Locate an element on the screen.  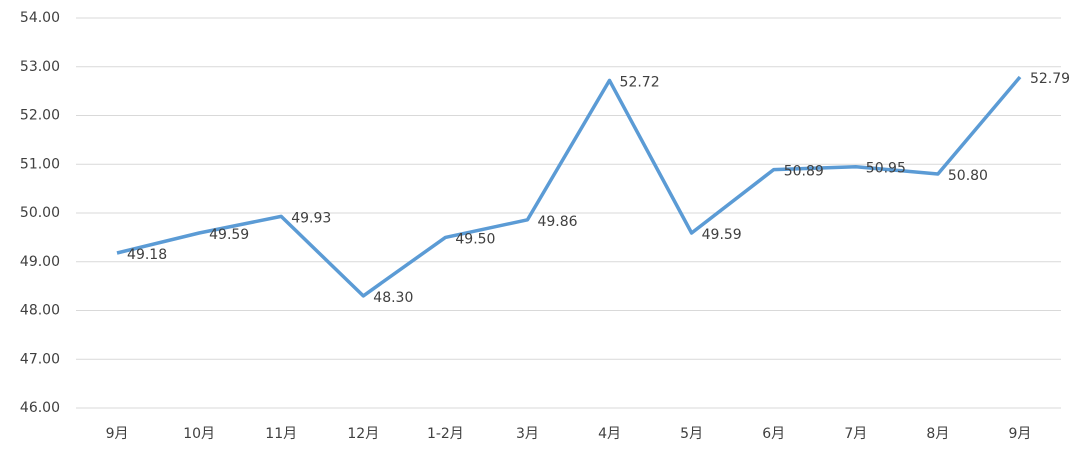
x-tick-label: 8月 is located at coordinates (937, 434).